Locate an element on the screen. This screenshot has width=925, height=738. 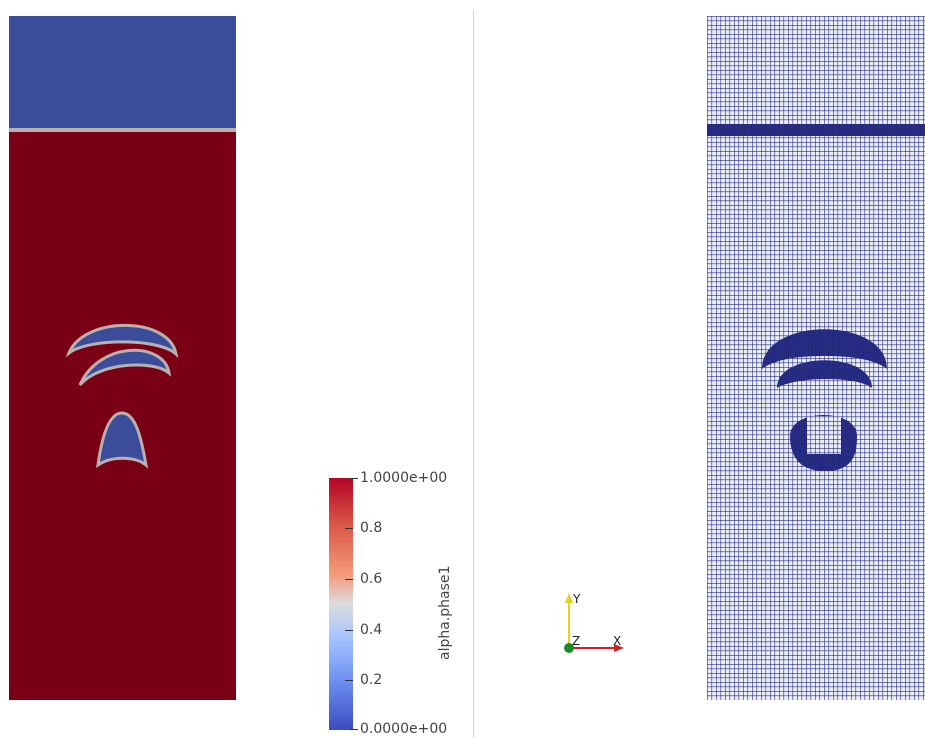
legend-tick-max is located at coordinates (354, 478).